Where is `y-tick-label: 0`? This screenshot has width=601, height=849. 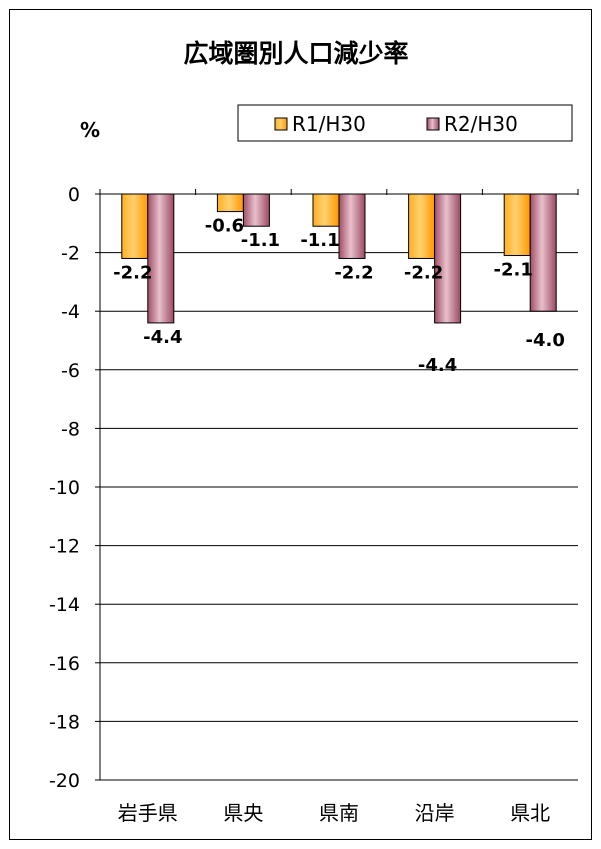
y-tick-label: 0 is located at coordinates (74, 195).